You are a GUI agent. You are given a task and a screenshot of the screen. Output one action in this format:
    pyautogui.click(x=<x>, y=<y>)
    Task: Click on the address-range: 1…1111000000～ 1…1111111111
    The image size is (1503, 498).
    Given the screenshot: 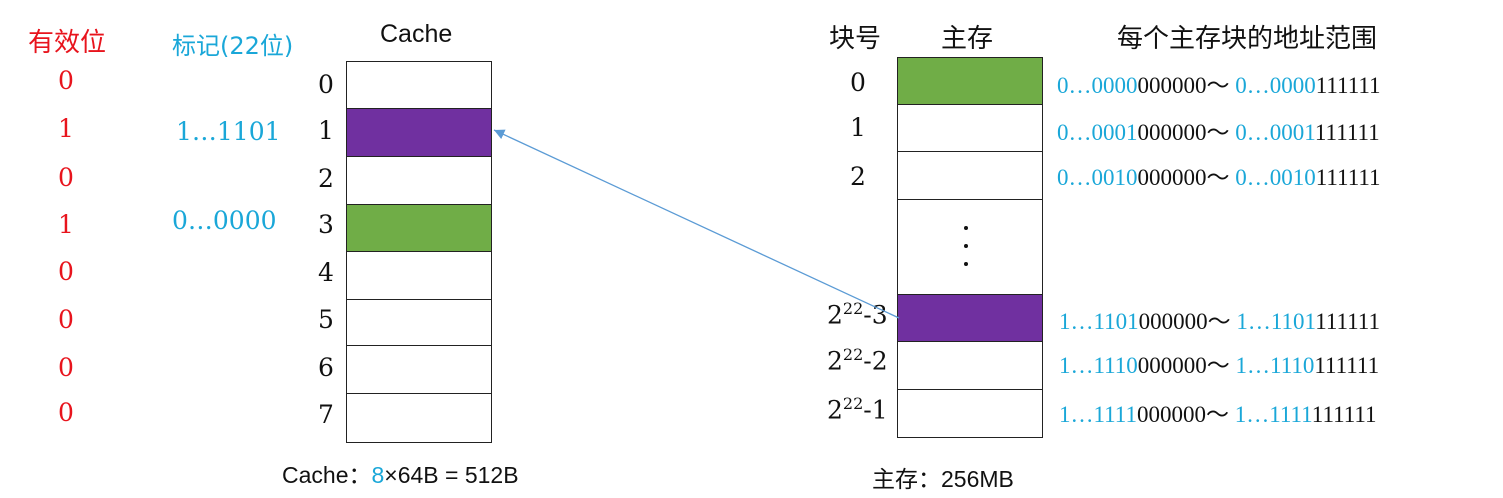 What is the action you would take?
    pyautogui.click(x=1218, y=414)
    